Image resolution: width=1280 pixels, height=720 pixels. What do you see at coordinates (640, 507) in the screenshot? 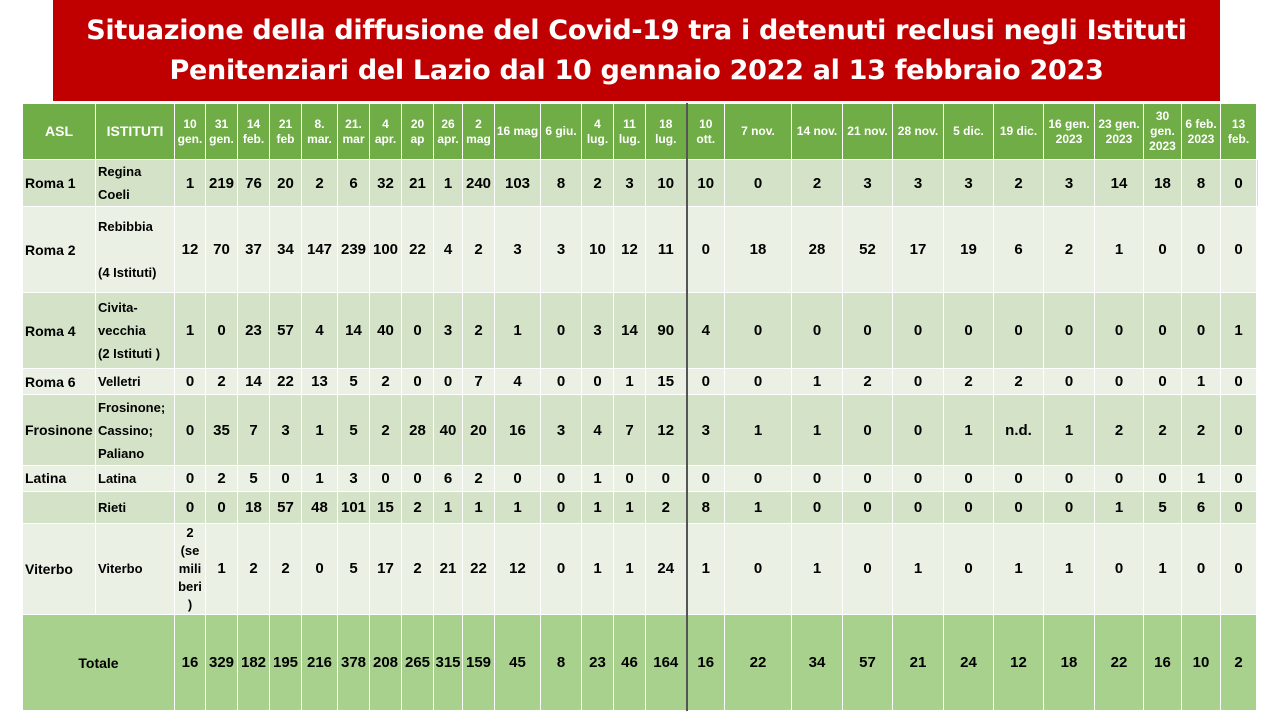
I see `table-row: Rieti 0 0 18 57 48 101 15 2 1 1 1 0 1 1 2 8 1 0 0 0 0 0 0 1 5 6 0` at bounding box center [640, 507].